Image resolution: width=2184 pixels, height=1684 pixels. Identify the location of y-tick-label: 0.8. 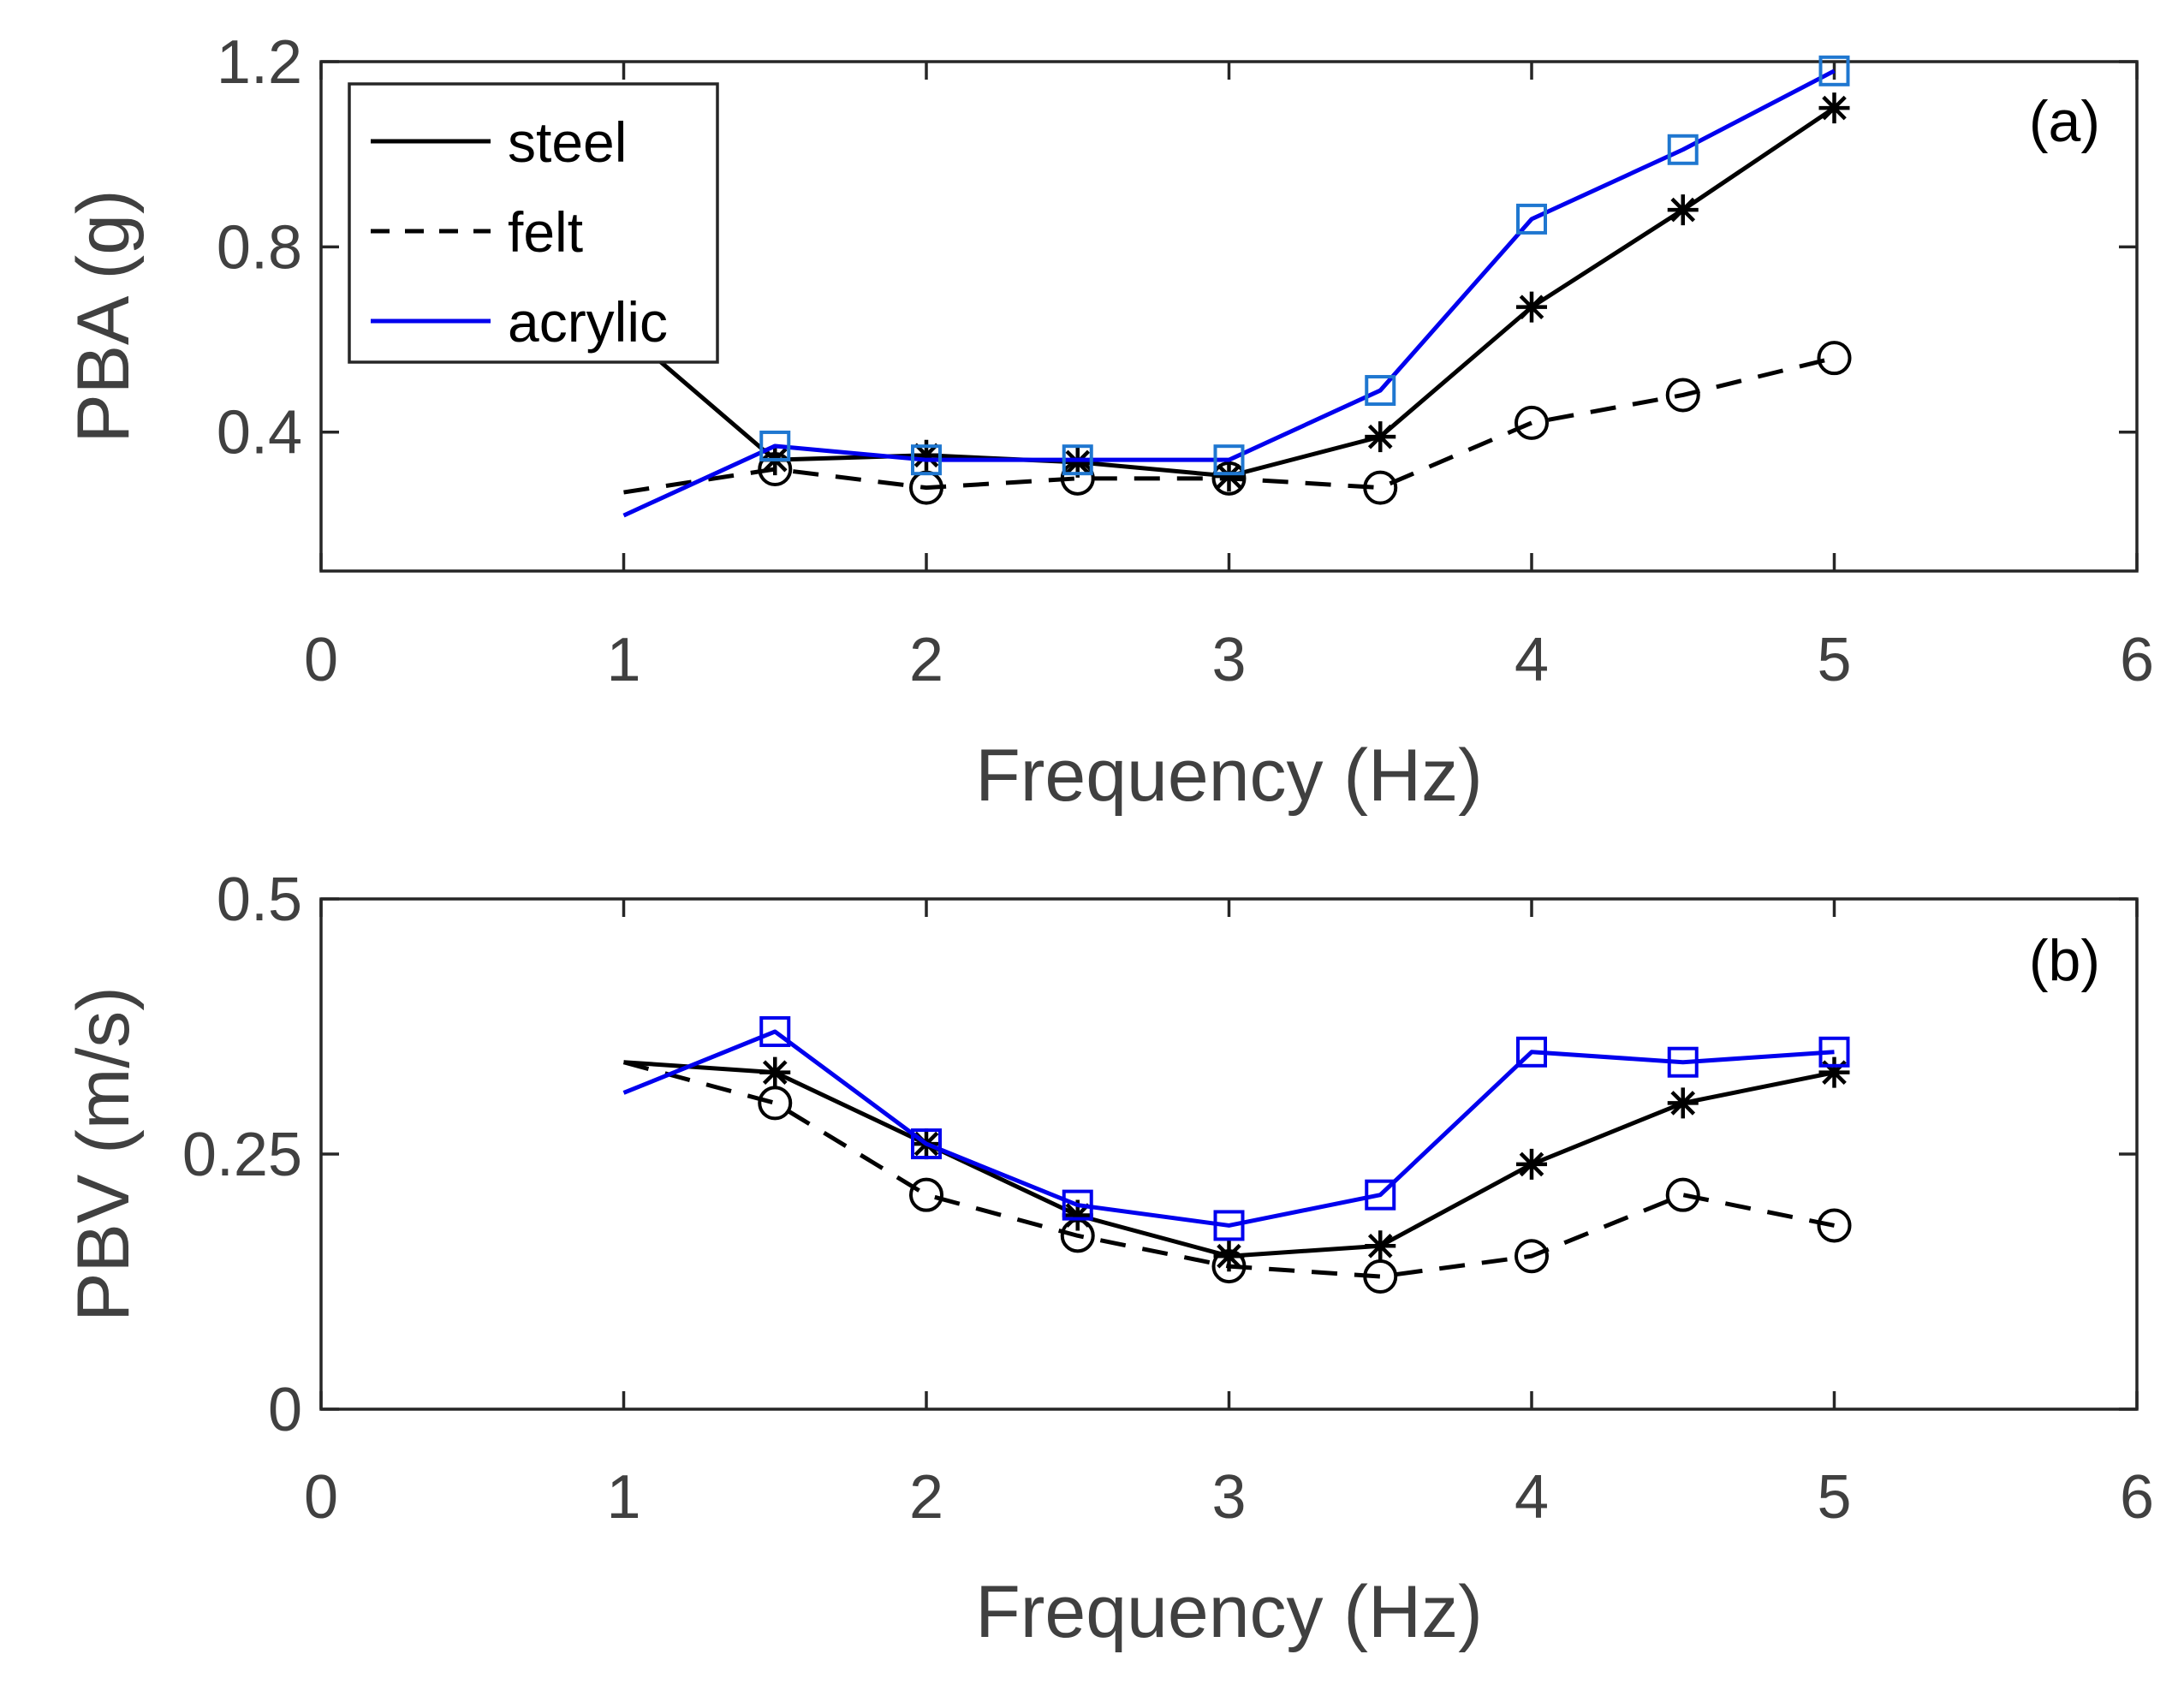
(260, 248).